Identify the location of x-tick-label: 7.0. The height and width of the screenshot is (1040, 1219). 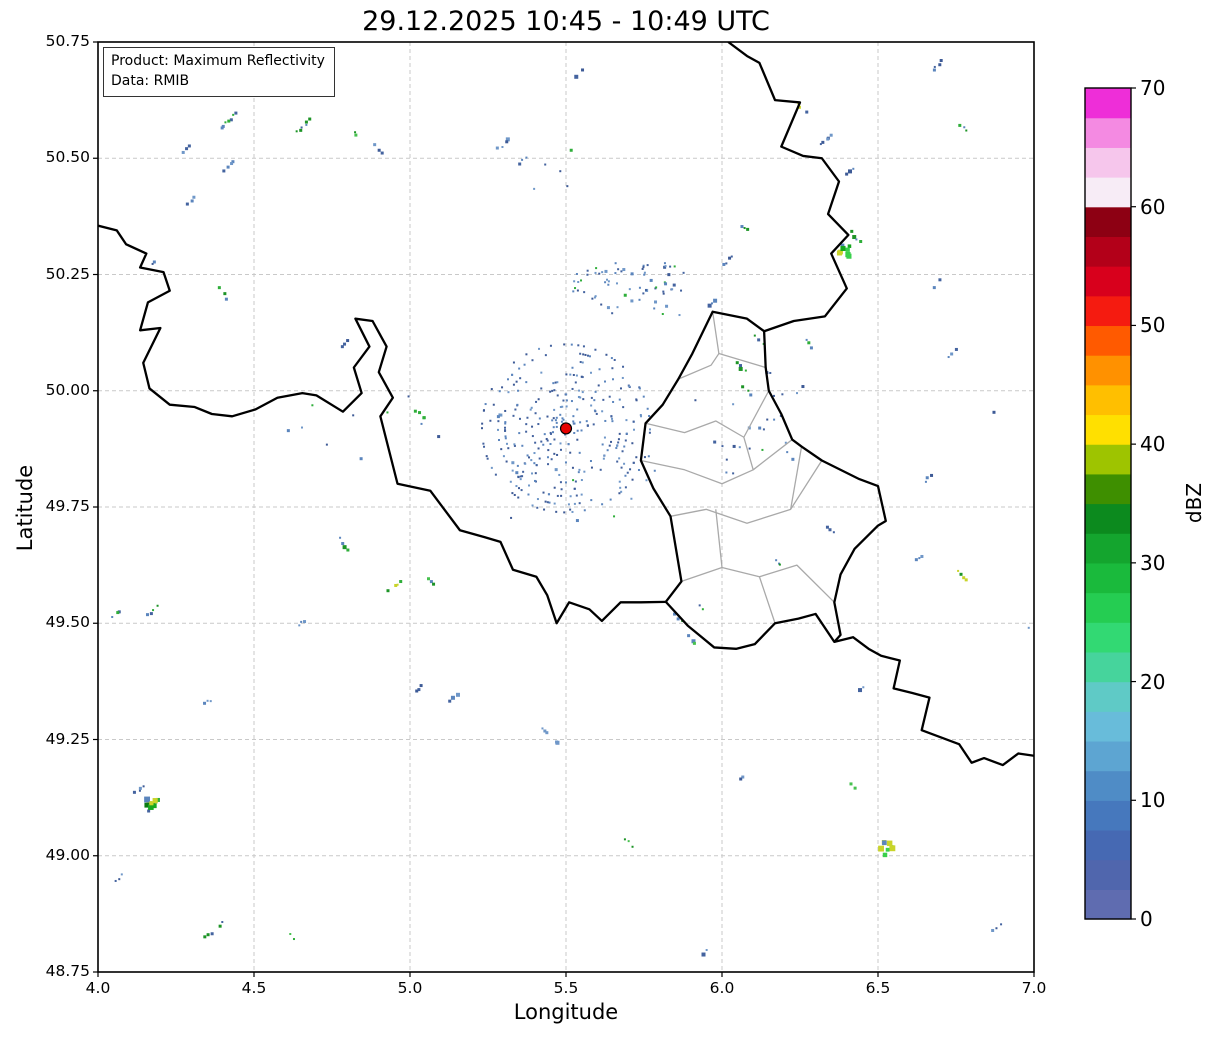
(1034, 988).